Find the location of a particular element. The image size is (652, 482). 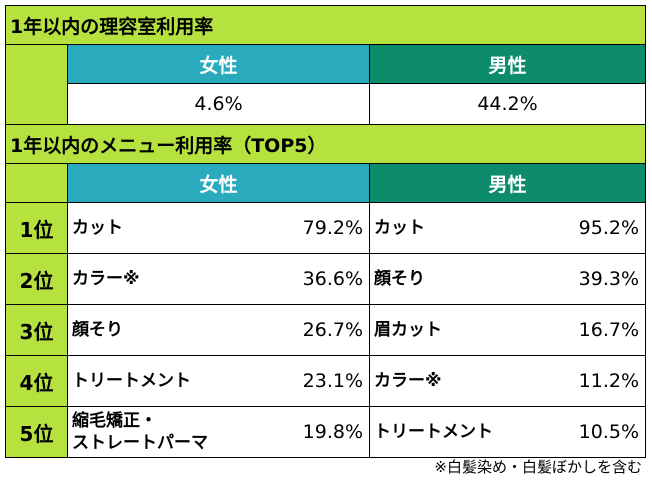

female-menu-pct: 79.2% is located at coordinates (327, 228).